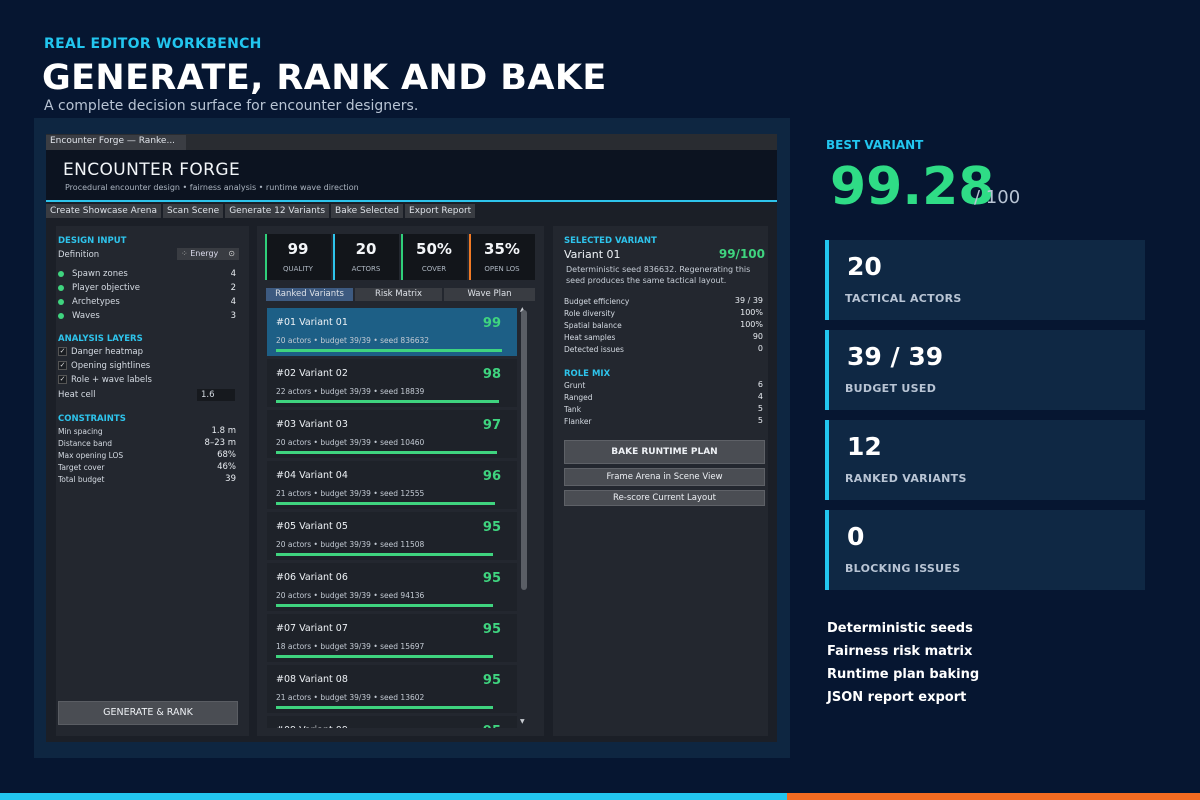 Image resolution: width=1200 pixels, height=800 pixels. I want to click on bake-runtime-plan-button: BAKE RUNTIME PLAN, so click(664, 452).